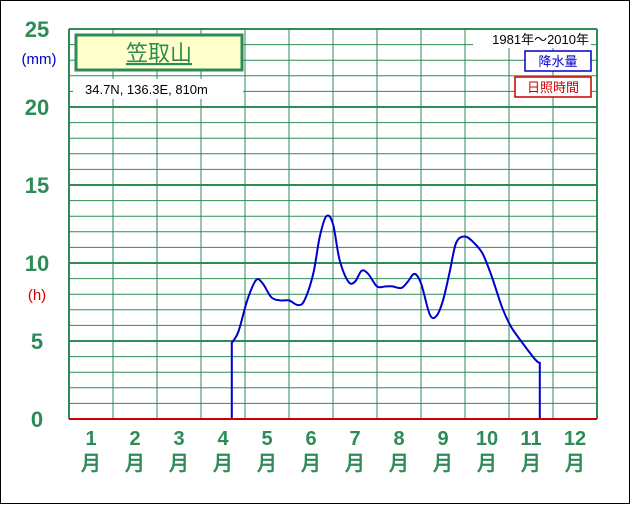 This screenshot has height=505, width=630. What do you see at coordinates (354, 439) in the screenshot?
I see `x-tick-label-month-number: 7` at bounding box center [354, 439].